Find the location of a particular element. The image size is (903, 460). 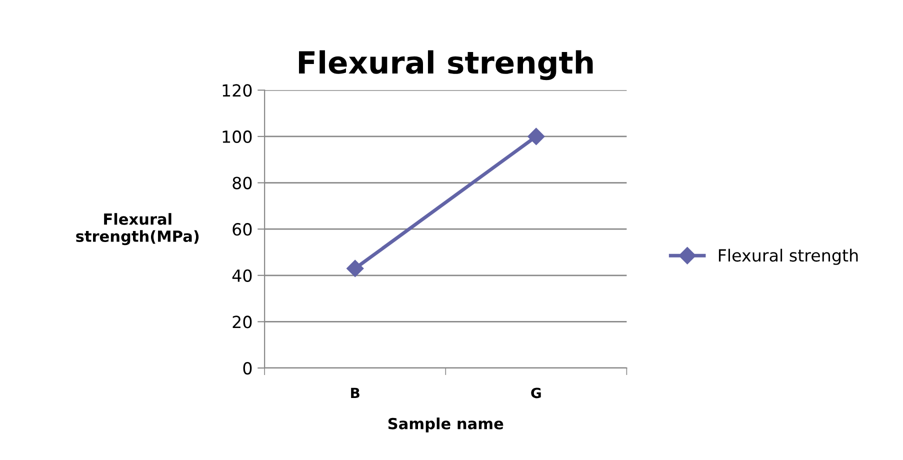

y-tick-label: 120 is located at coordinates (237, 90).